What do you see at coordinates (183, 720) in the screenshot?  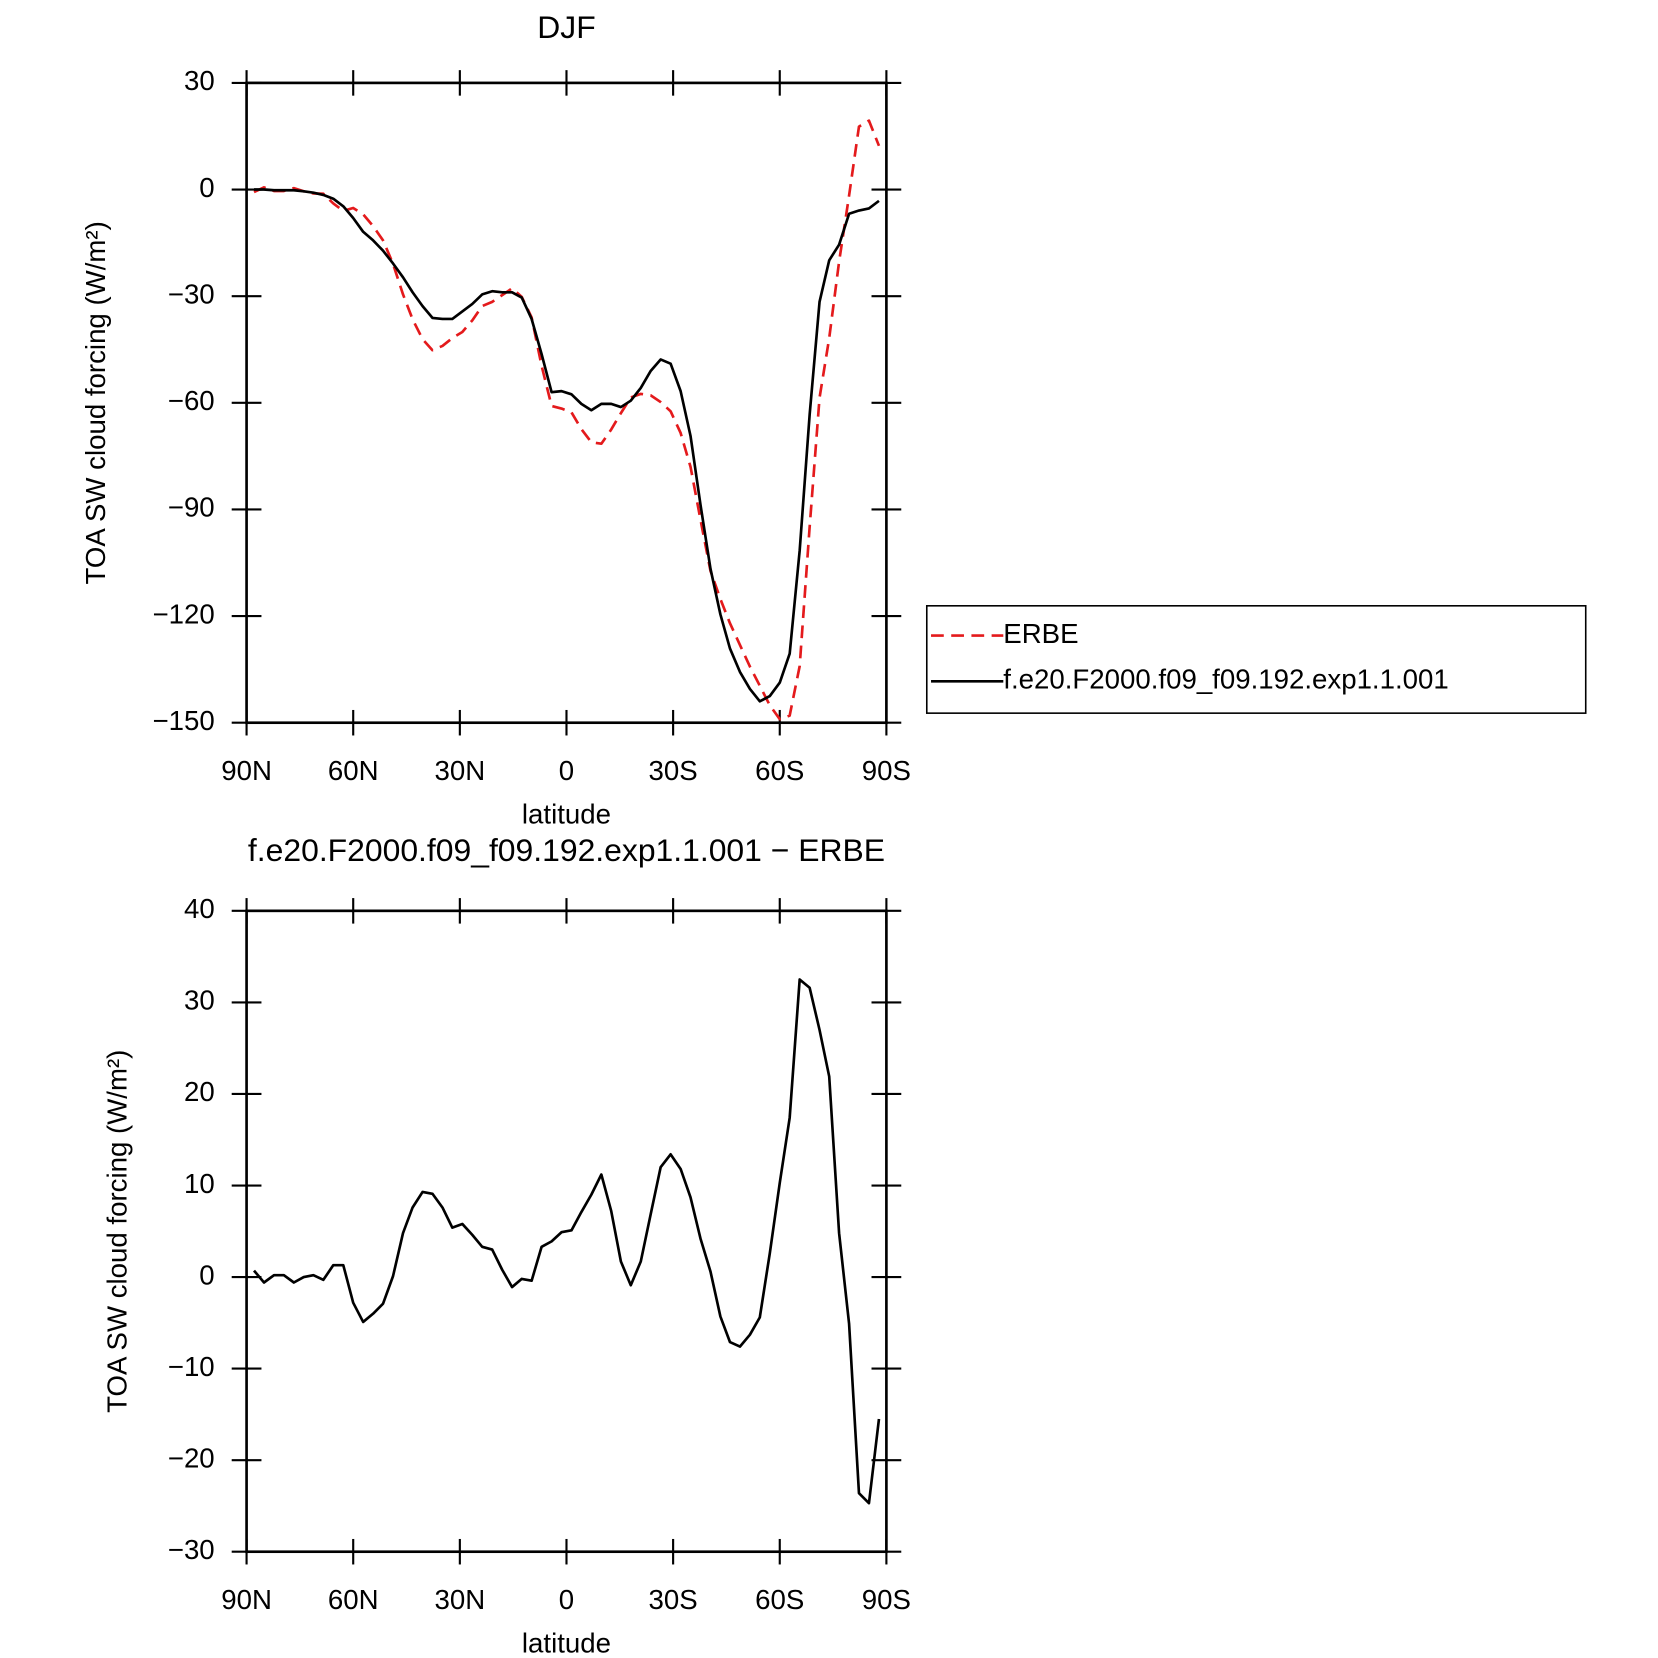 I see `y-tick-label: −150` at bounding box center [183, 720].